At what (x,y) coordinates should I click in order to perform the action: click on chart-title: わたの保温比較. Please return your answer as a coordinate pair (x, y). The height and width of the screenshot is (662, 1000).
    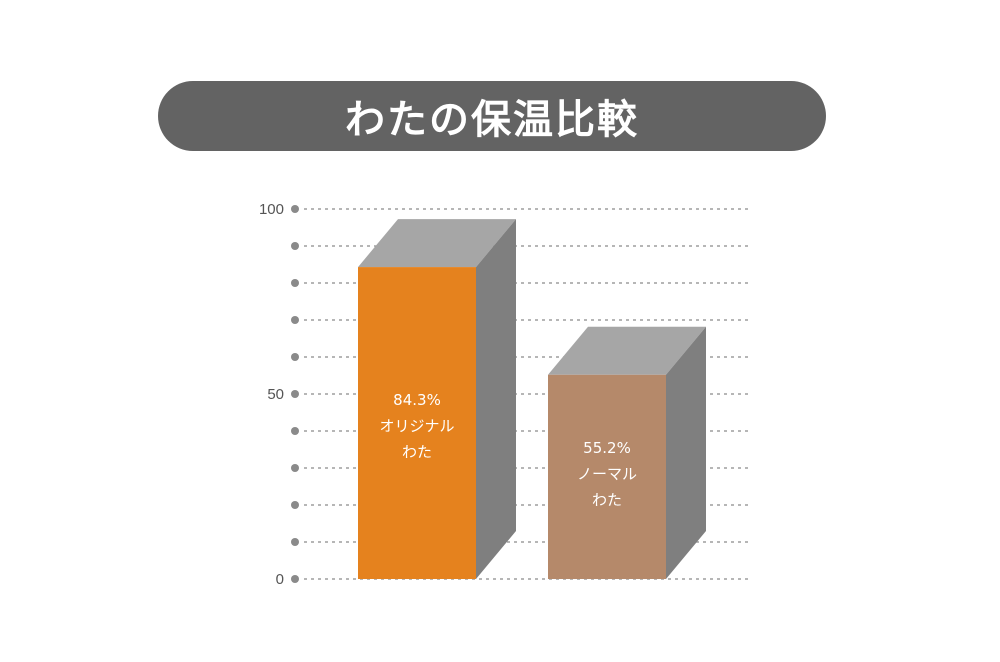
    Looking at the image, I should click on (492, 120).